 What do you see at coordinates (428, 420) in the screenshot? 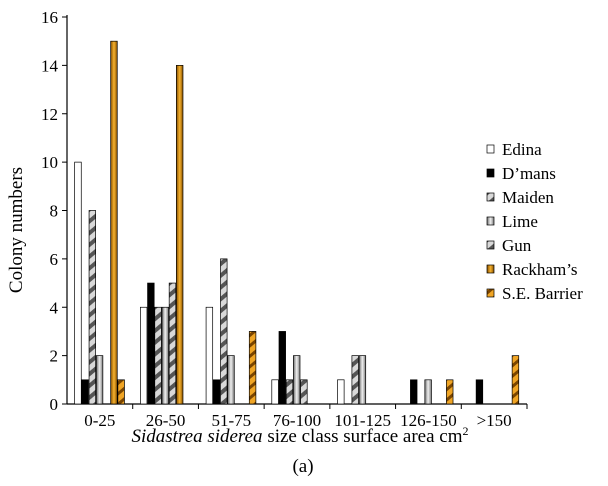
I see `x-tick-label: 126-150` at bounding box center [428, 420].